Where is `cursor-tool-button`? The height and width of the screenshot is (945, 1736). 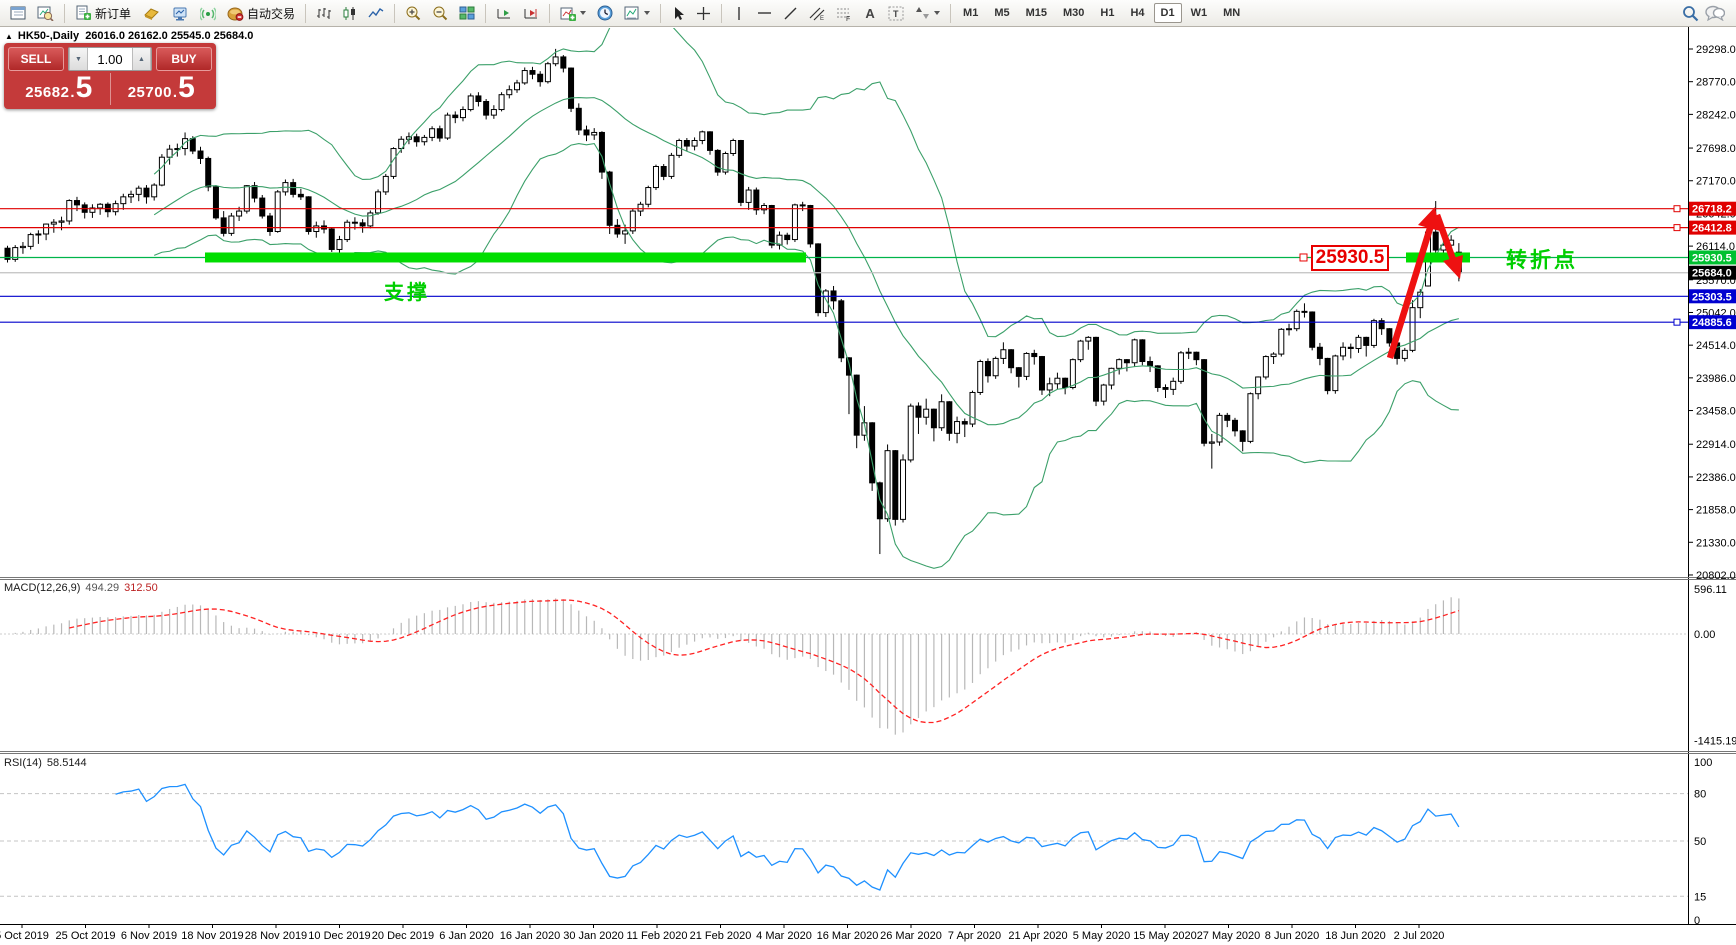
cursor-tool-button is located at coordinates (678, 13).